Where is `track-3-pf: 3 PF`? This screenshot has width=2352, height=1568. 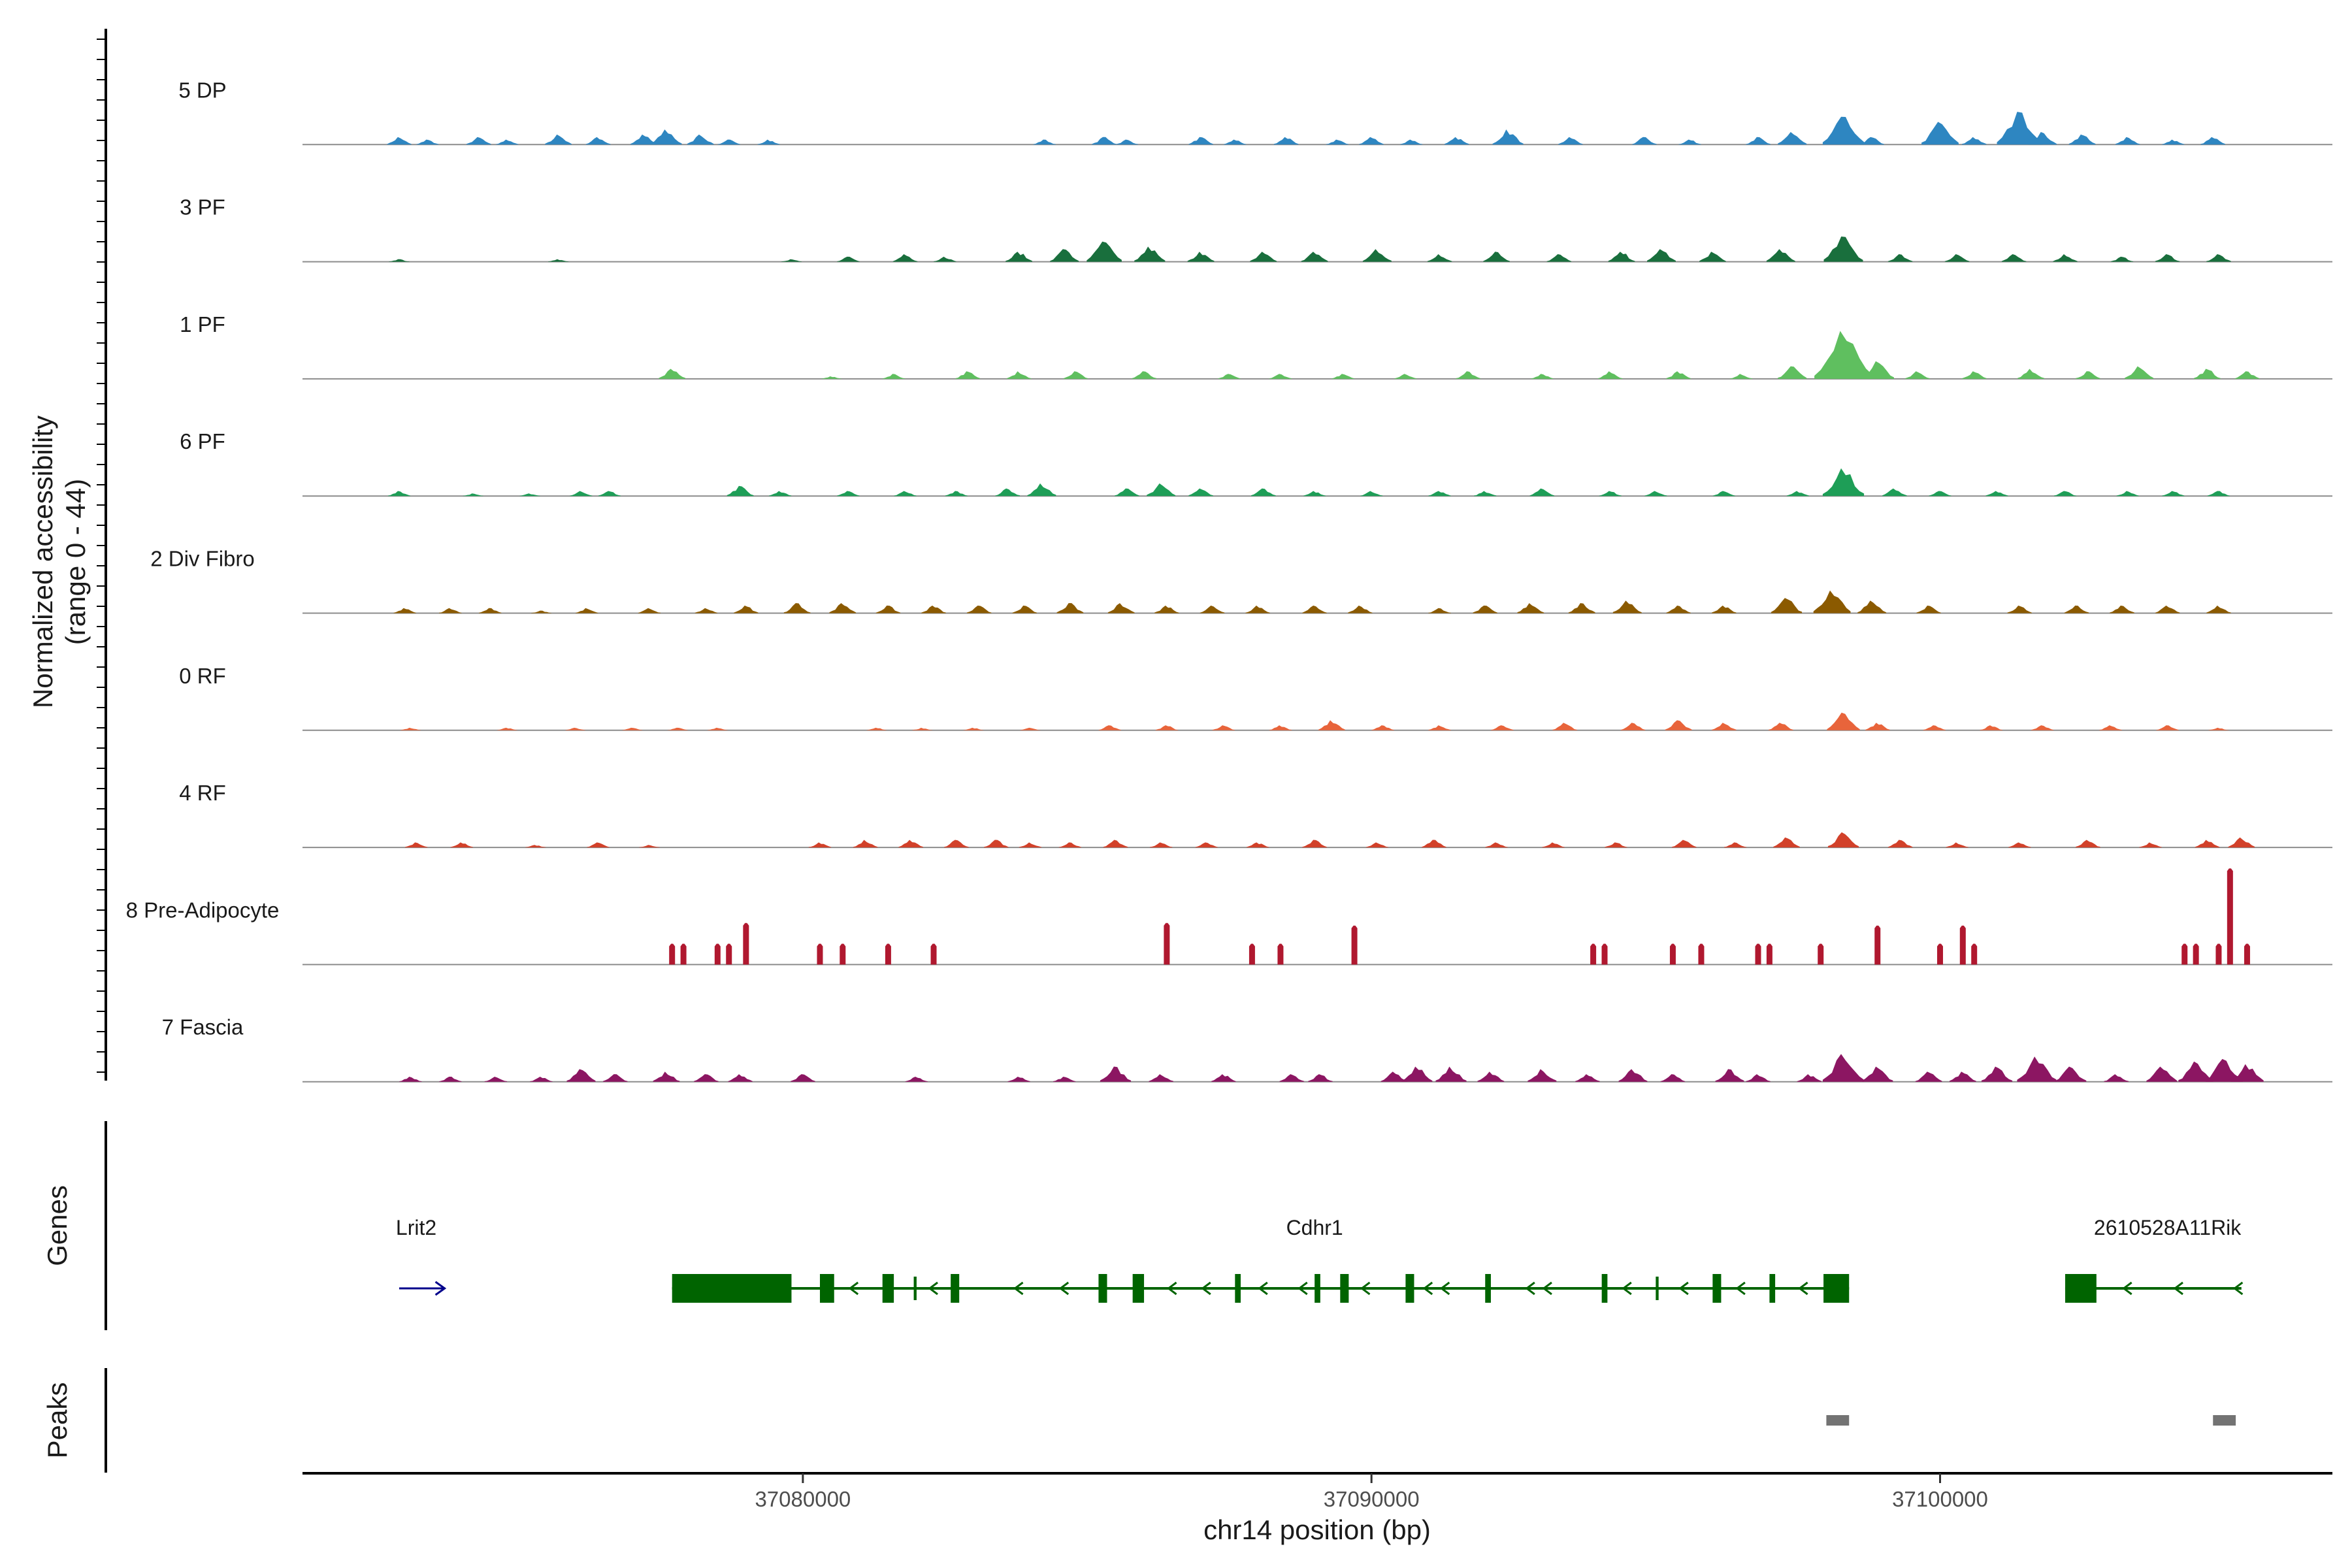 track-3-pf: 3 PF is located at coordinates (1256, 229).